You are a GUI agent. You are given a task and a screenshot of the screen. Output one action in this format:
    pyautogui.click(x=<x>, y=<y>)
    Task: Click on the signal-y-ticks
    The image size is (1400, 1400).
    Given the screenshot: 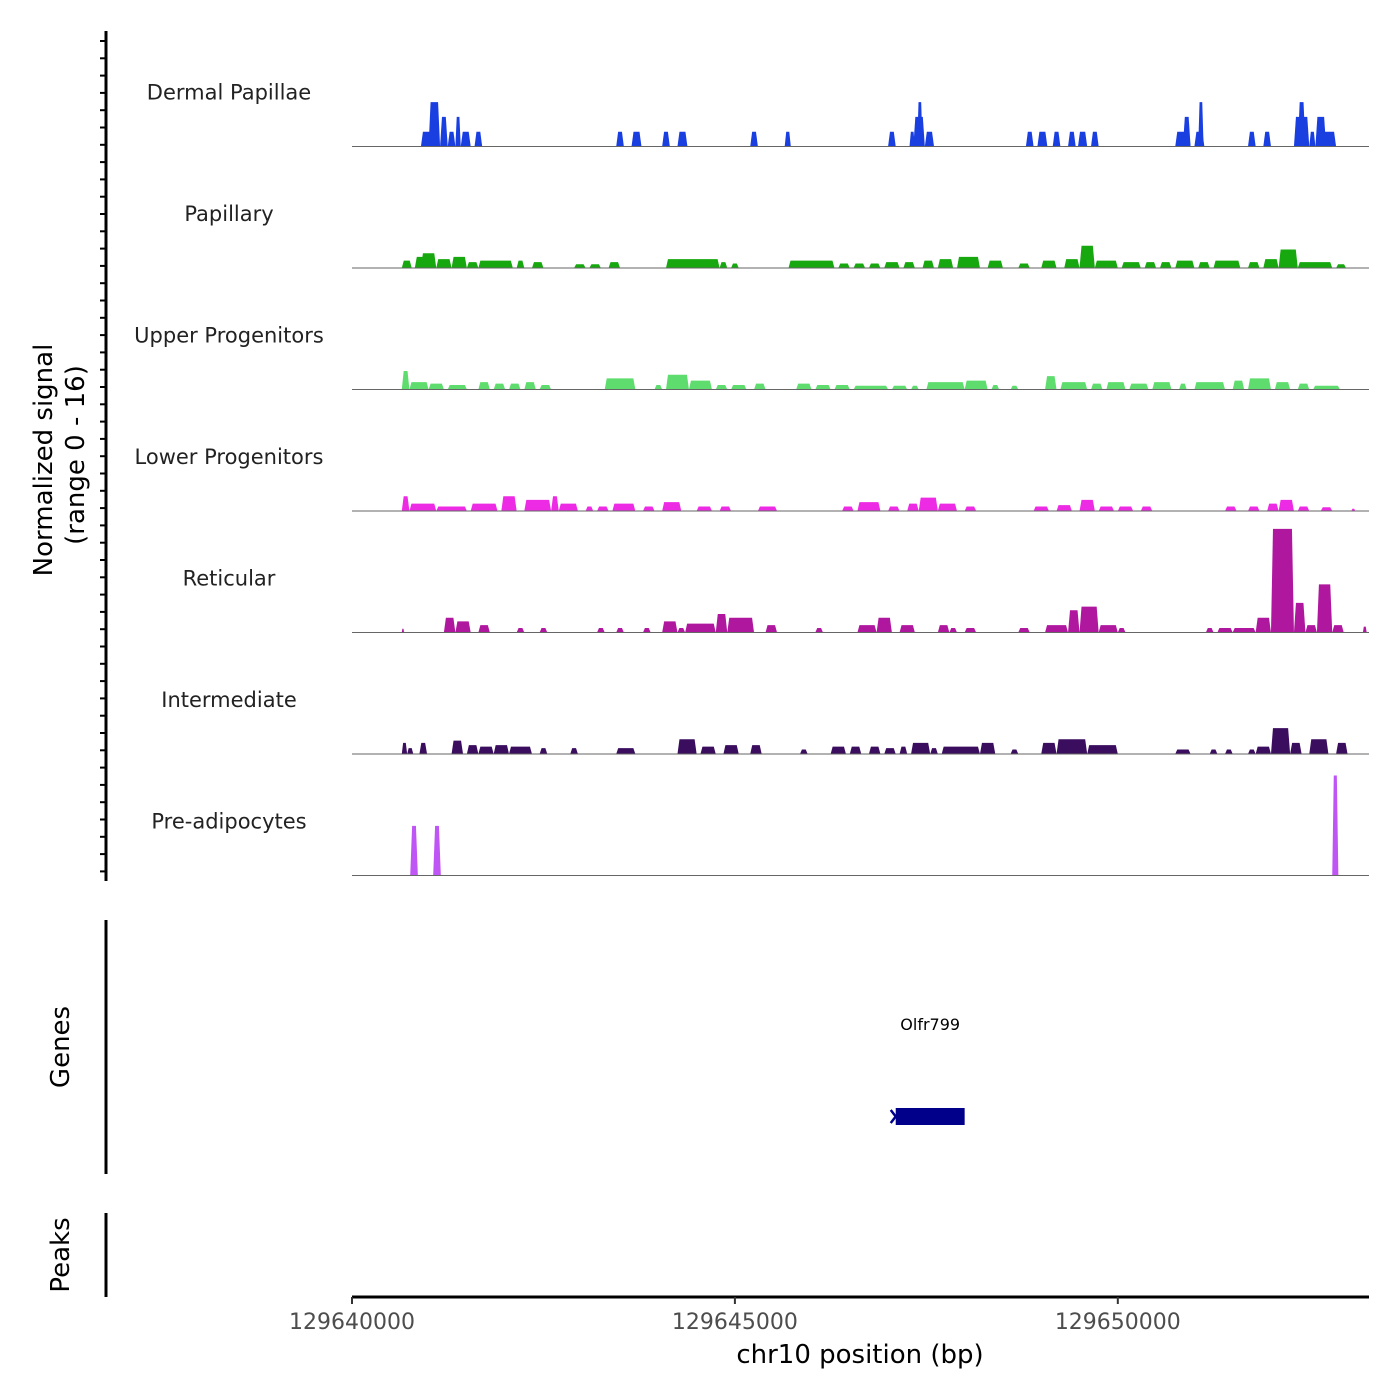 What is the action you would take?
    pyautogui.click(x=103, y=456)
    